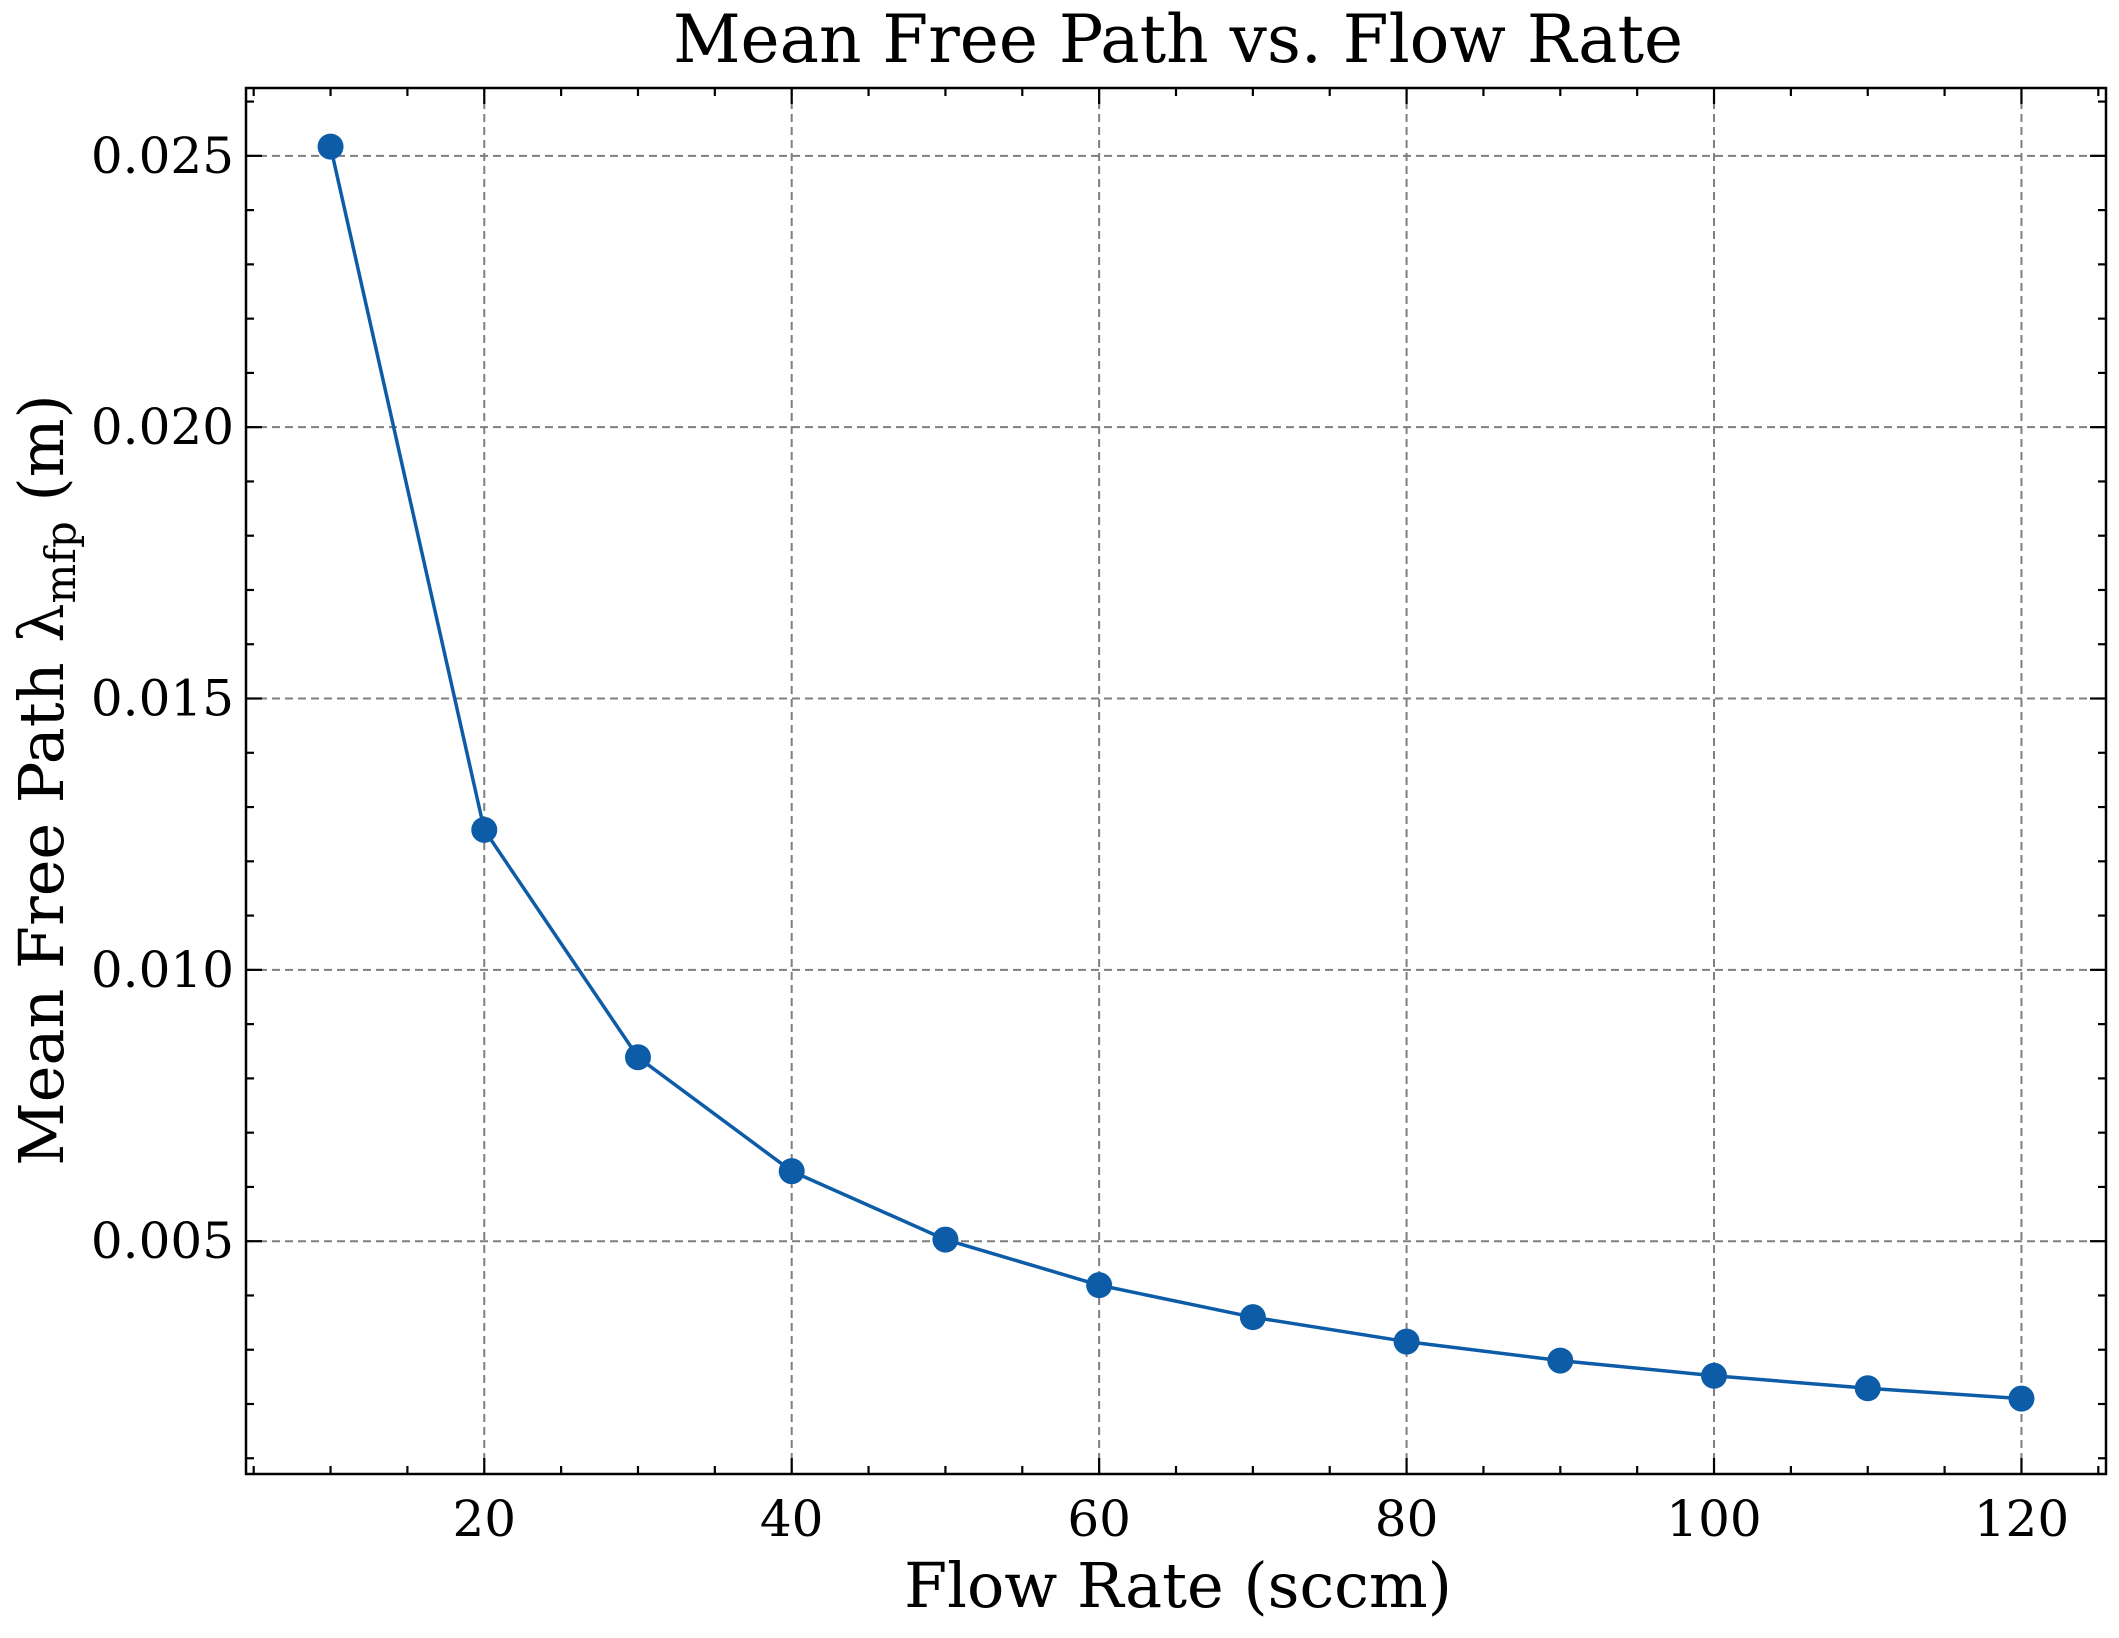 The width and height of the screenshot is (2119, 1638). What do you see at coordinates (41, 884) in the screenshot?
I see `y-axis-label-main: Mean Free Path λ` at bounding box center [41, 884].